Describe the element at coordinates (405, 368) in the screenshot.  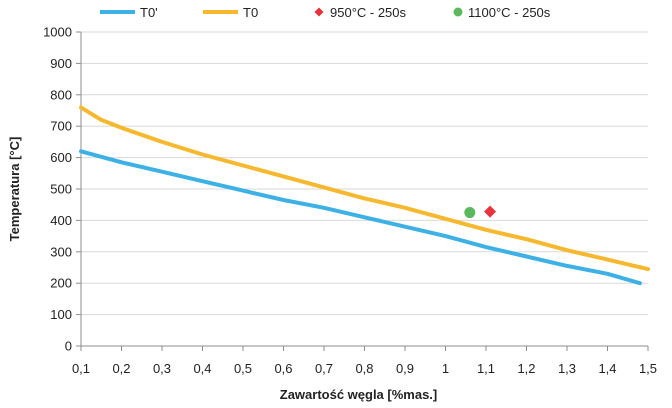
I see `x-tick-label: 0,9` at that location.